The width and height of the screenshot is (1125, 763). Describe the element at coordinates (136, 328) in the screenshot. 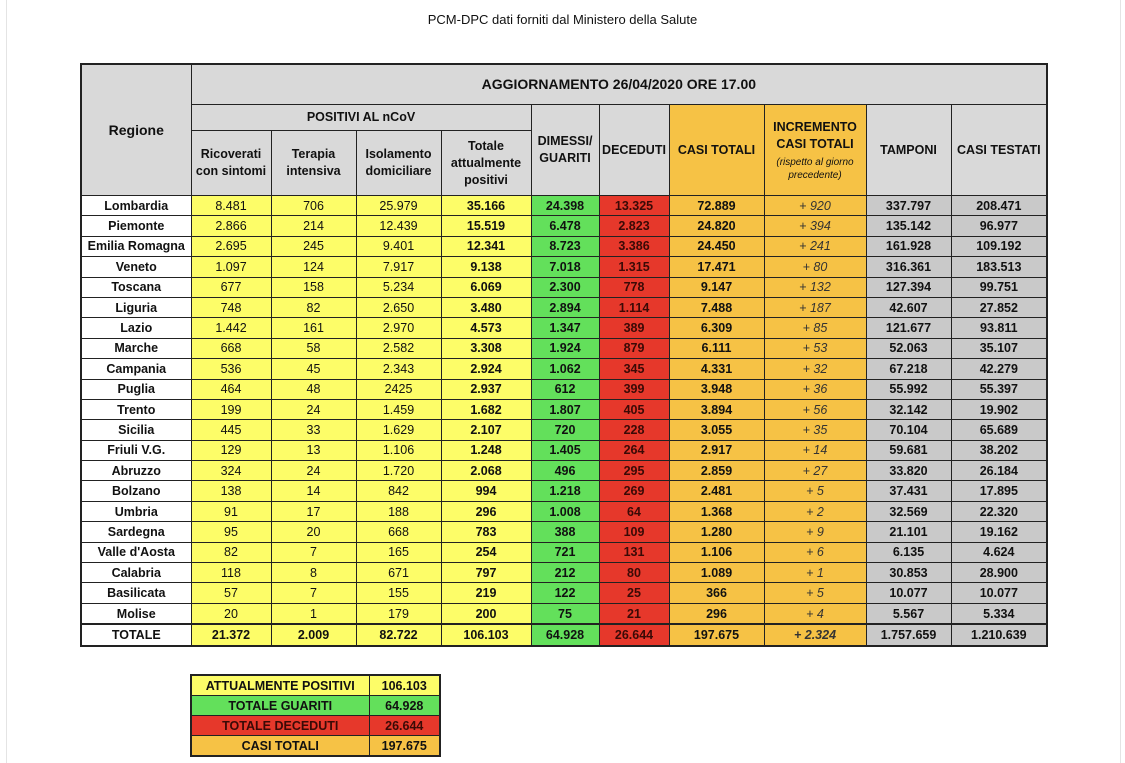

I see `cell-regione: Lazio` at that location.